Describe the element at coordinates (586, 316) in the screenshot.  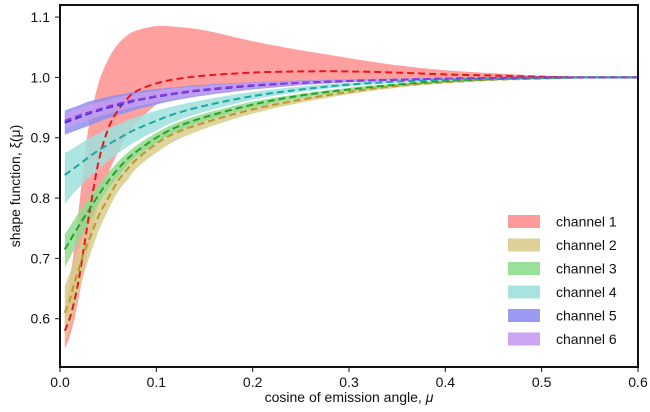
I see `legend-label-channel-5: channel 5` at that location.